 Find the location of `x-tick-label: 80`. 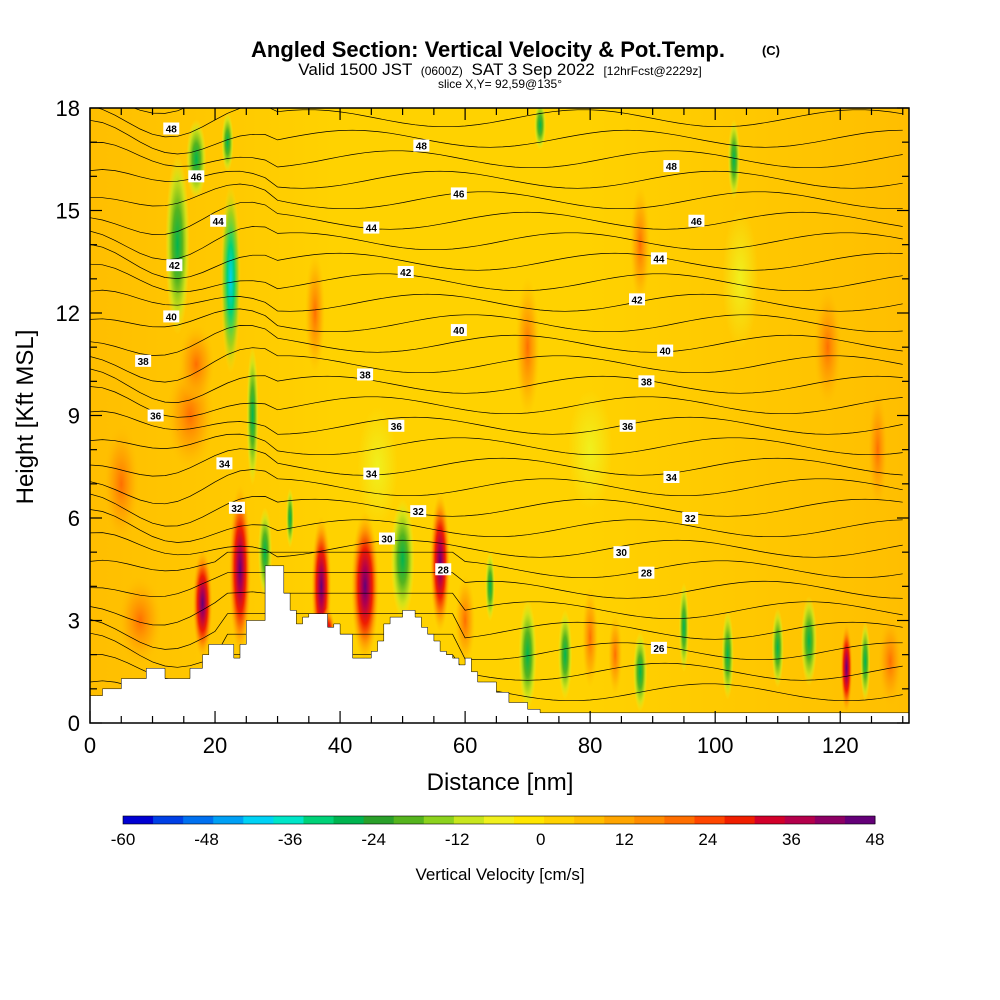

x-tick-label: 80 is located at coordinates (590, 745).